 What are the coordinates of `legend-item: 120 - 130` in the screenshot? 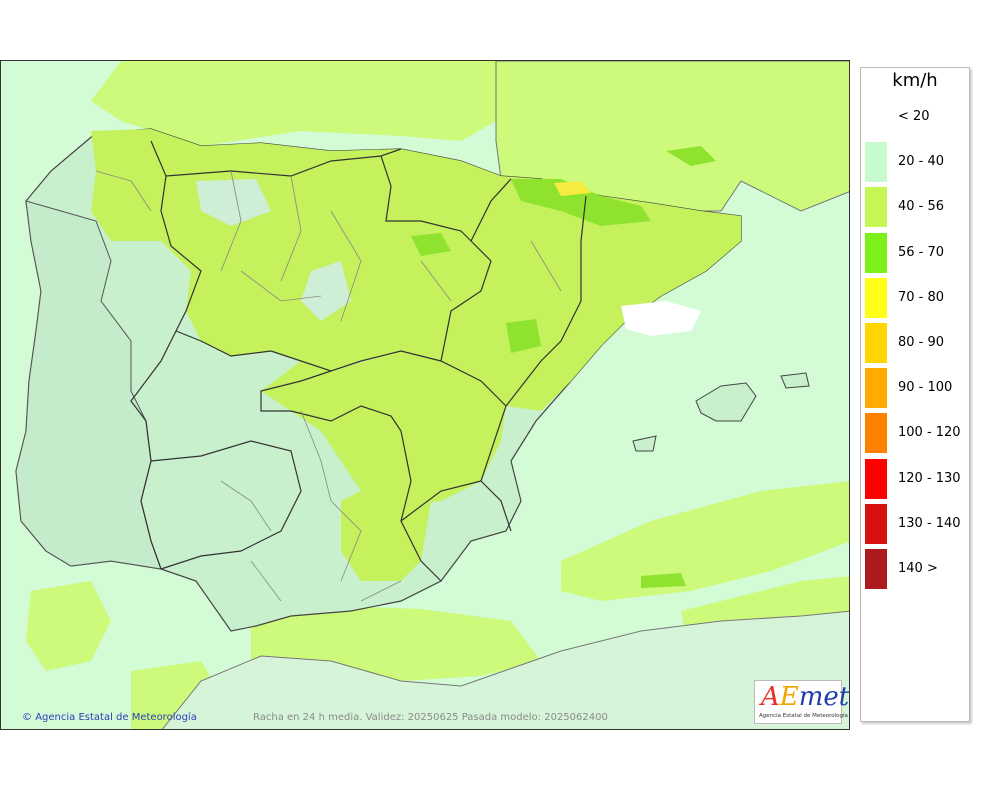 It's located at (915, 478).